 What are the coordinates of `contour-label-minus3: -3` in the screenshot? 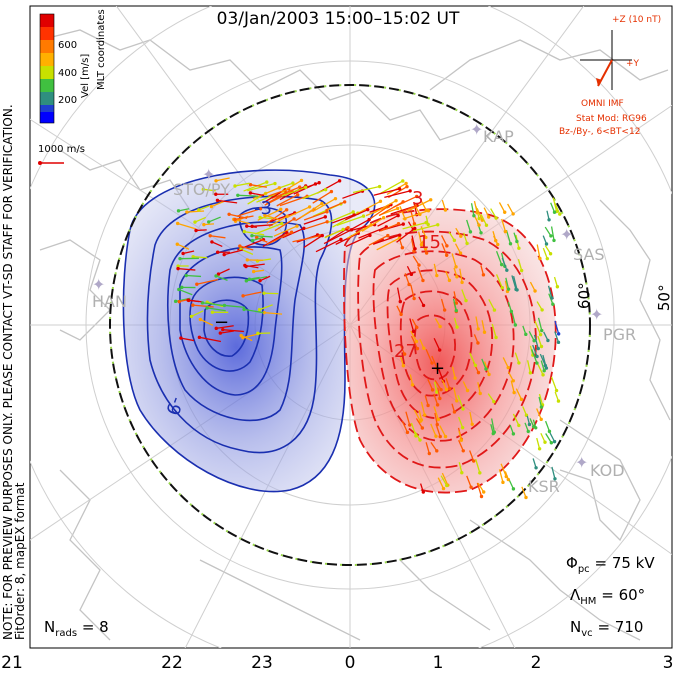 It's located at (263, 208).